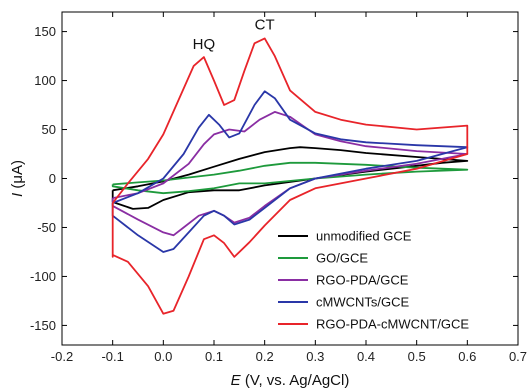  I want to click on x-axis-label-symbol: E, so click(236, 380).